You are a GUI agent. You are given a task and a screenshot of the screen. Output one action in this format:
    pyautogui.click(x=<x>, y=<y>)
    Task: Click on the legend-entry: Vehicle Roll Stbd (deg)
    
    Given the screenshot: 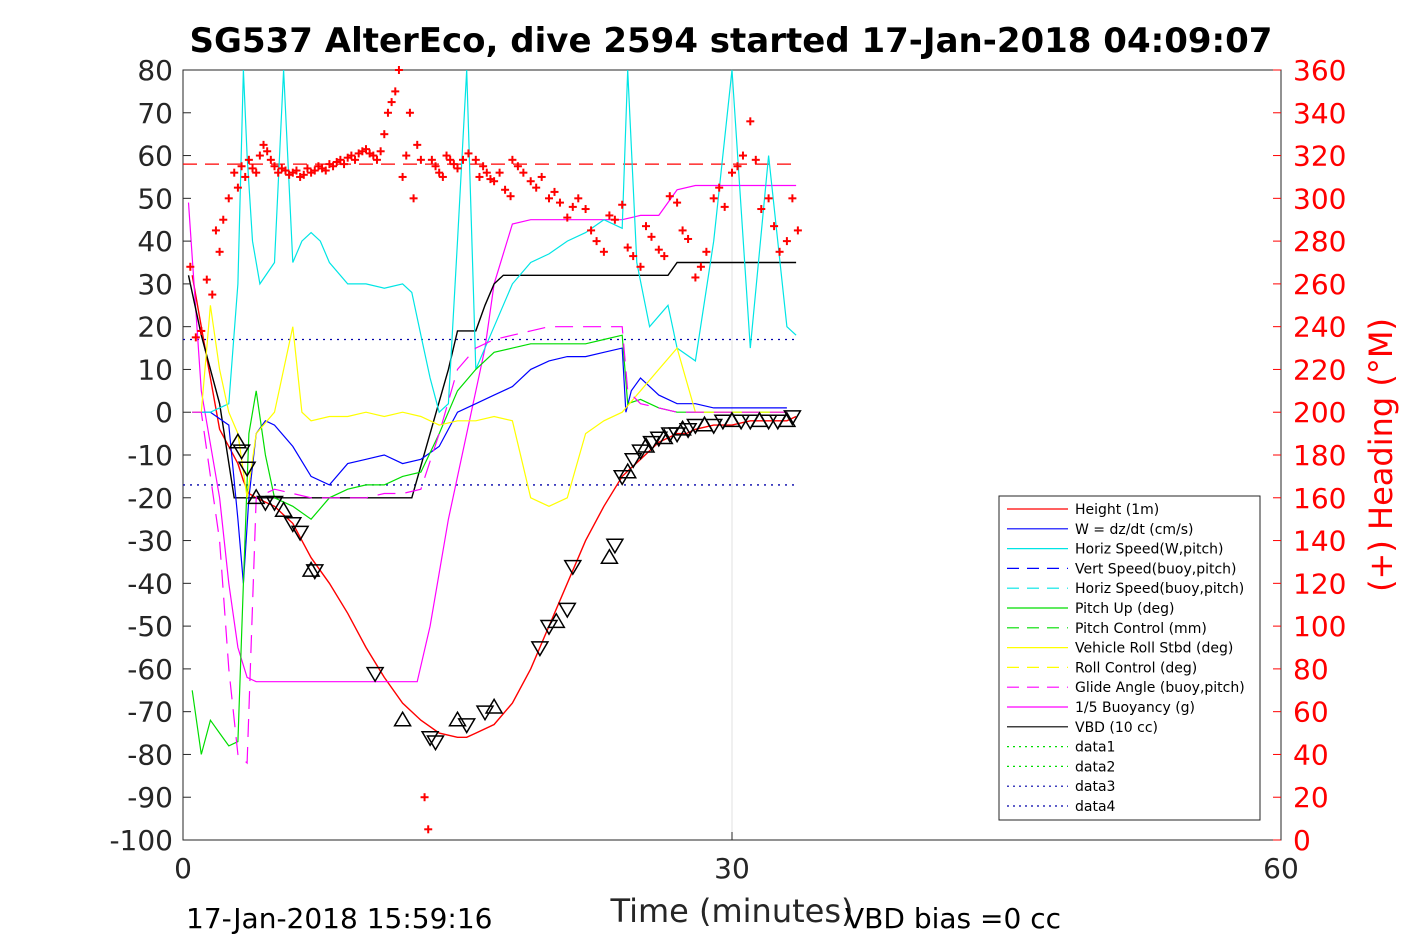 What is the action you would take?
    pyautogui.click(x=1120, y=649)
    